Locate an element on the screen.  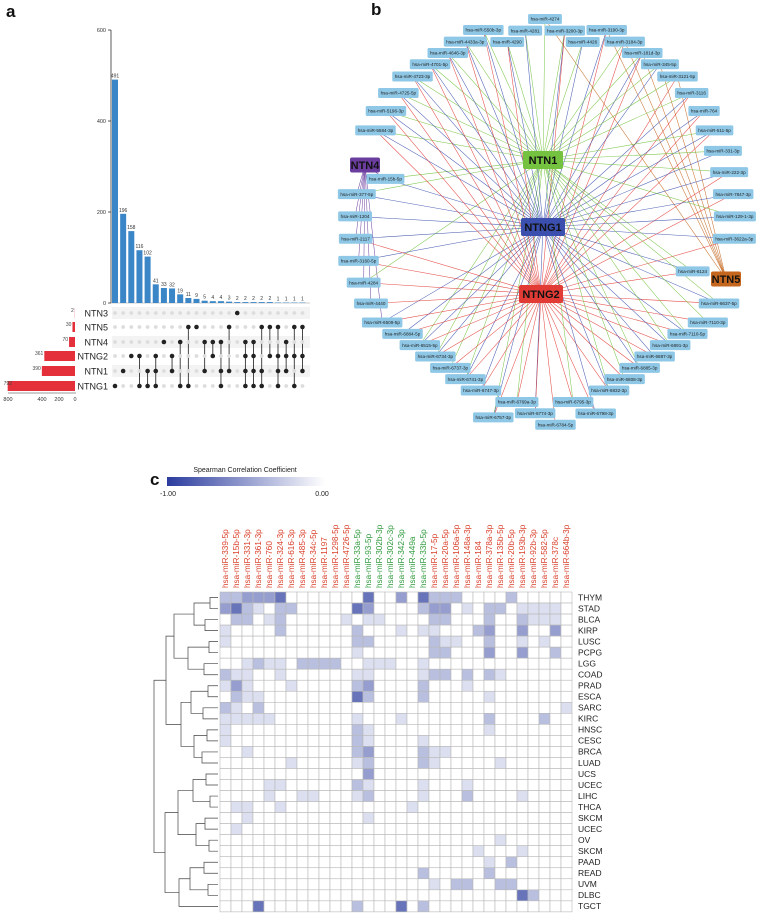
column-label: hsa-miR-17-5p is located at coordinates (434, 560).